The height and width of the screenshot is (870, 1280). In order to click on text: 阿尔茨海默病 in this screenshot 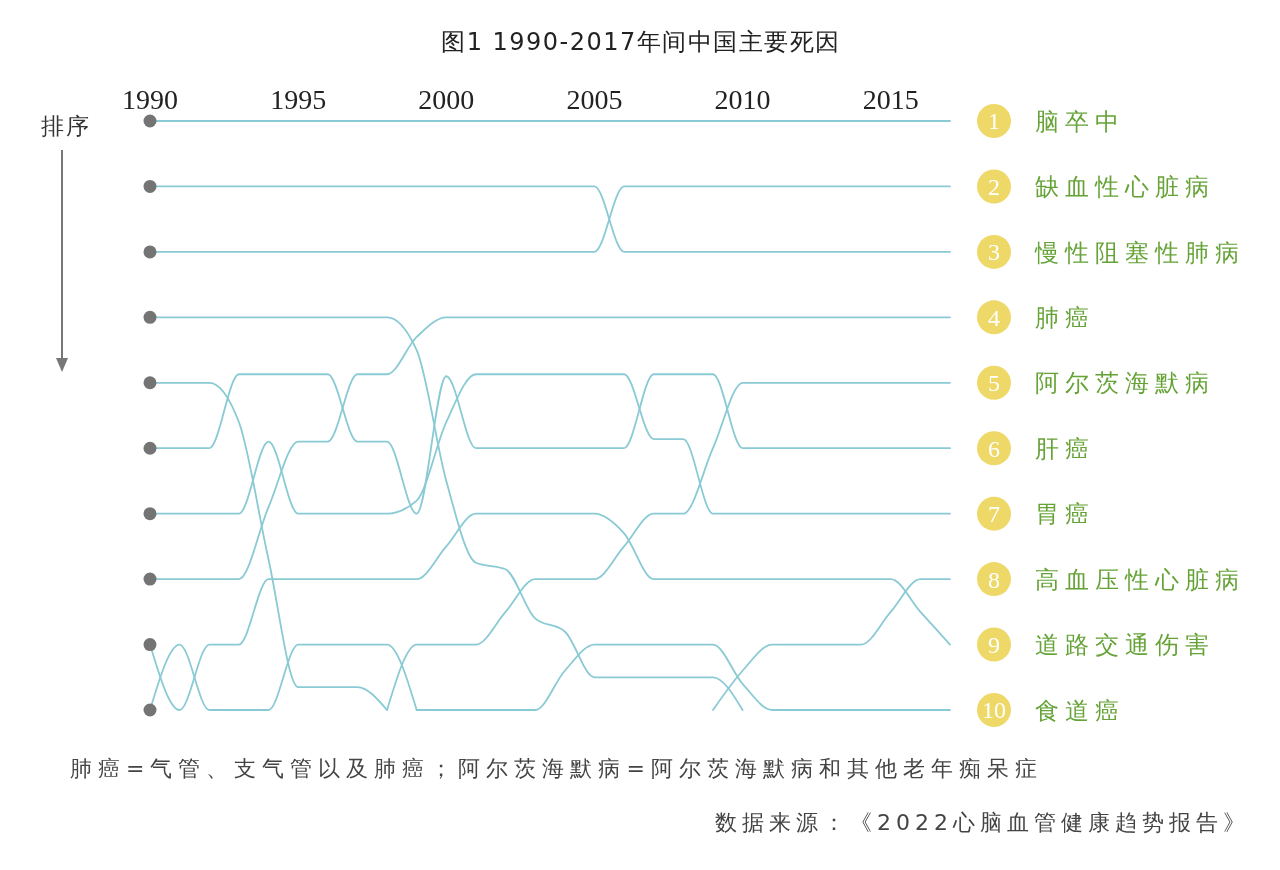, I will do `click(1125, 383)`.